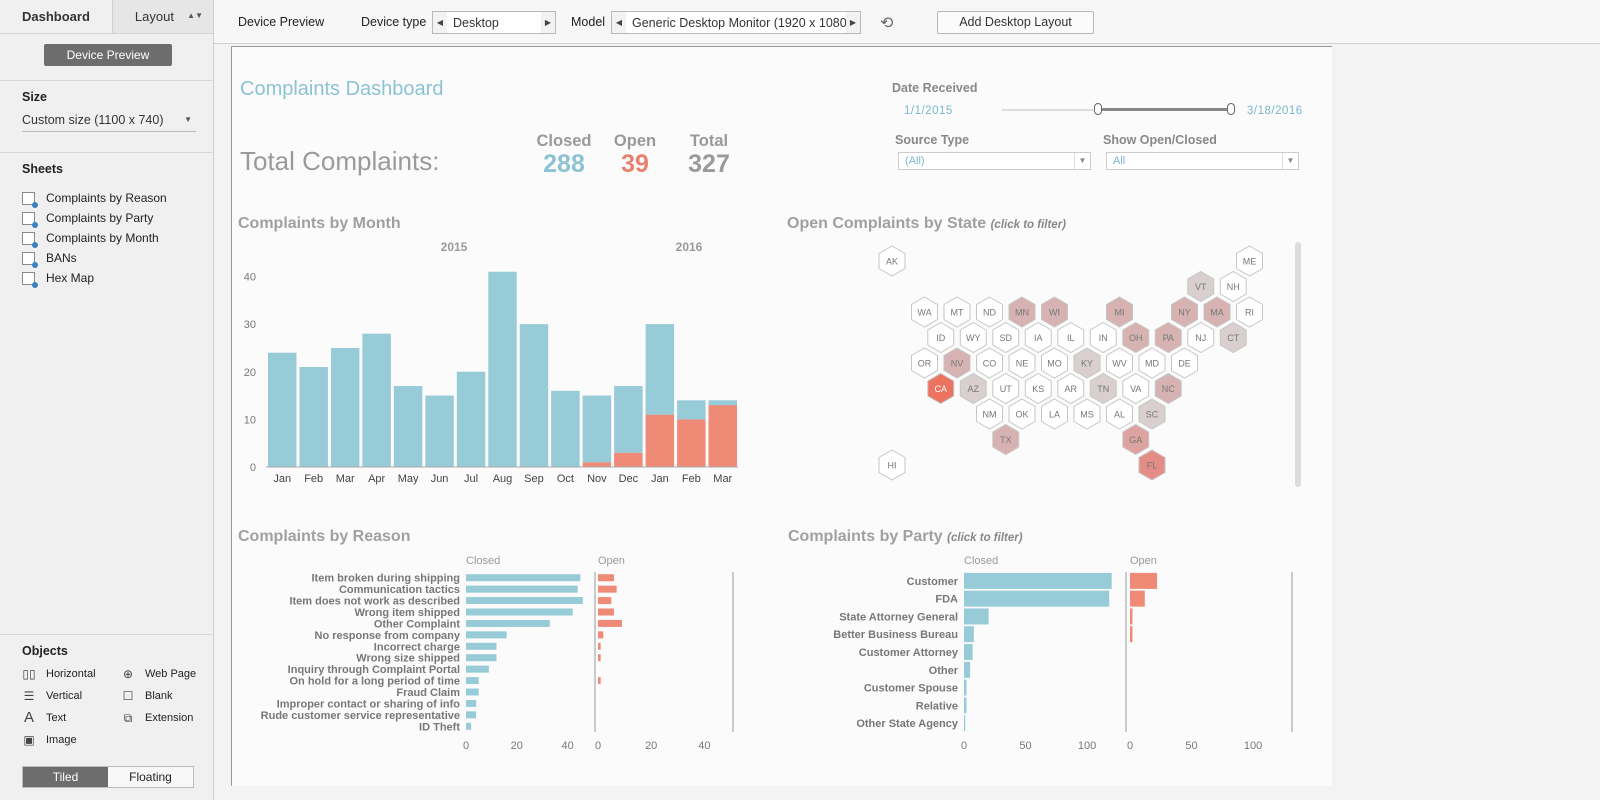  I want to click on state-label: NY, so click(1184, 313).